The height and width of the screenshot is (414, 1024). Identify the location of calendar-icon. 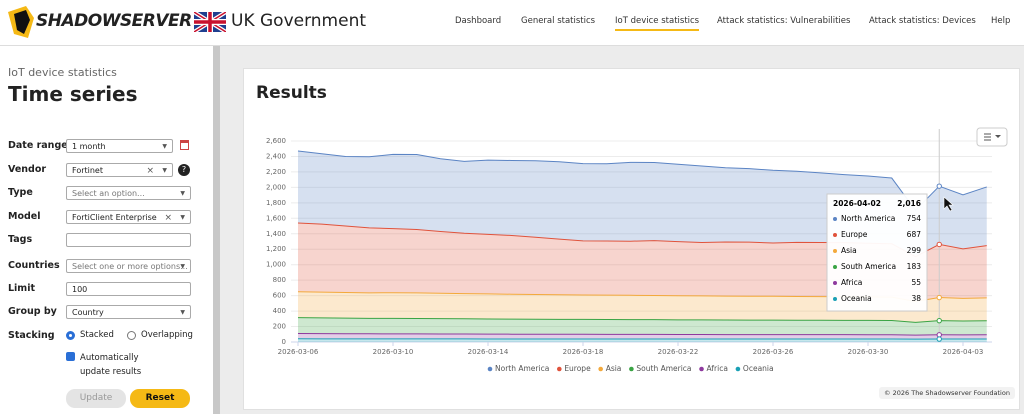
(184, 145).